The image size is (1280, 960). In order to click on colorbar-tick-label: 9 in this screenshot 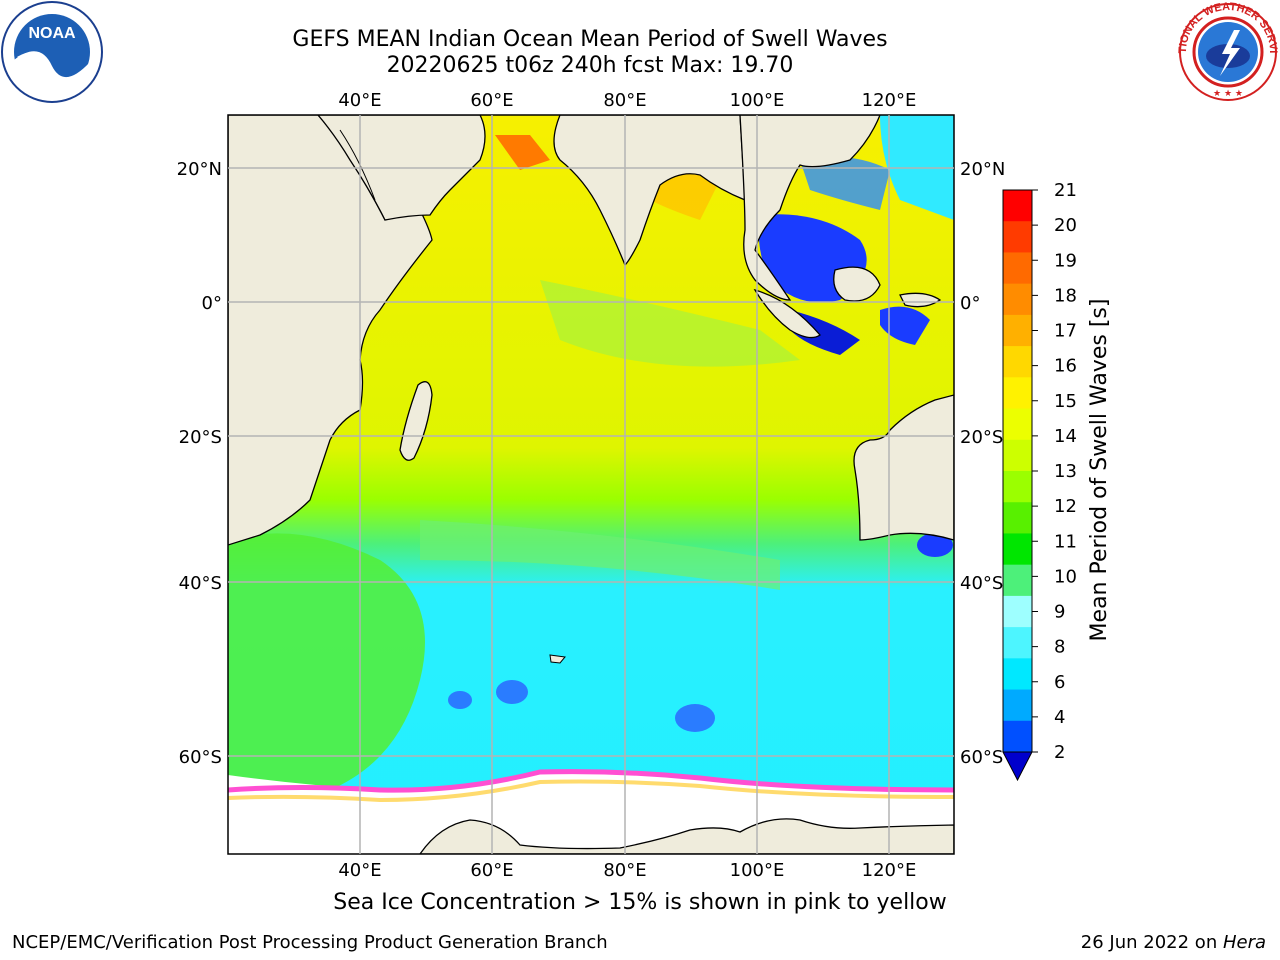, I will do `click(1059, 612)`.